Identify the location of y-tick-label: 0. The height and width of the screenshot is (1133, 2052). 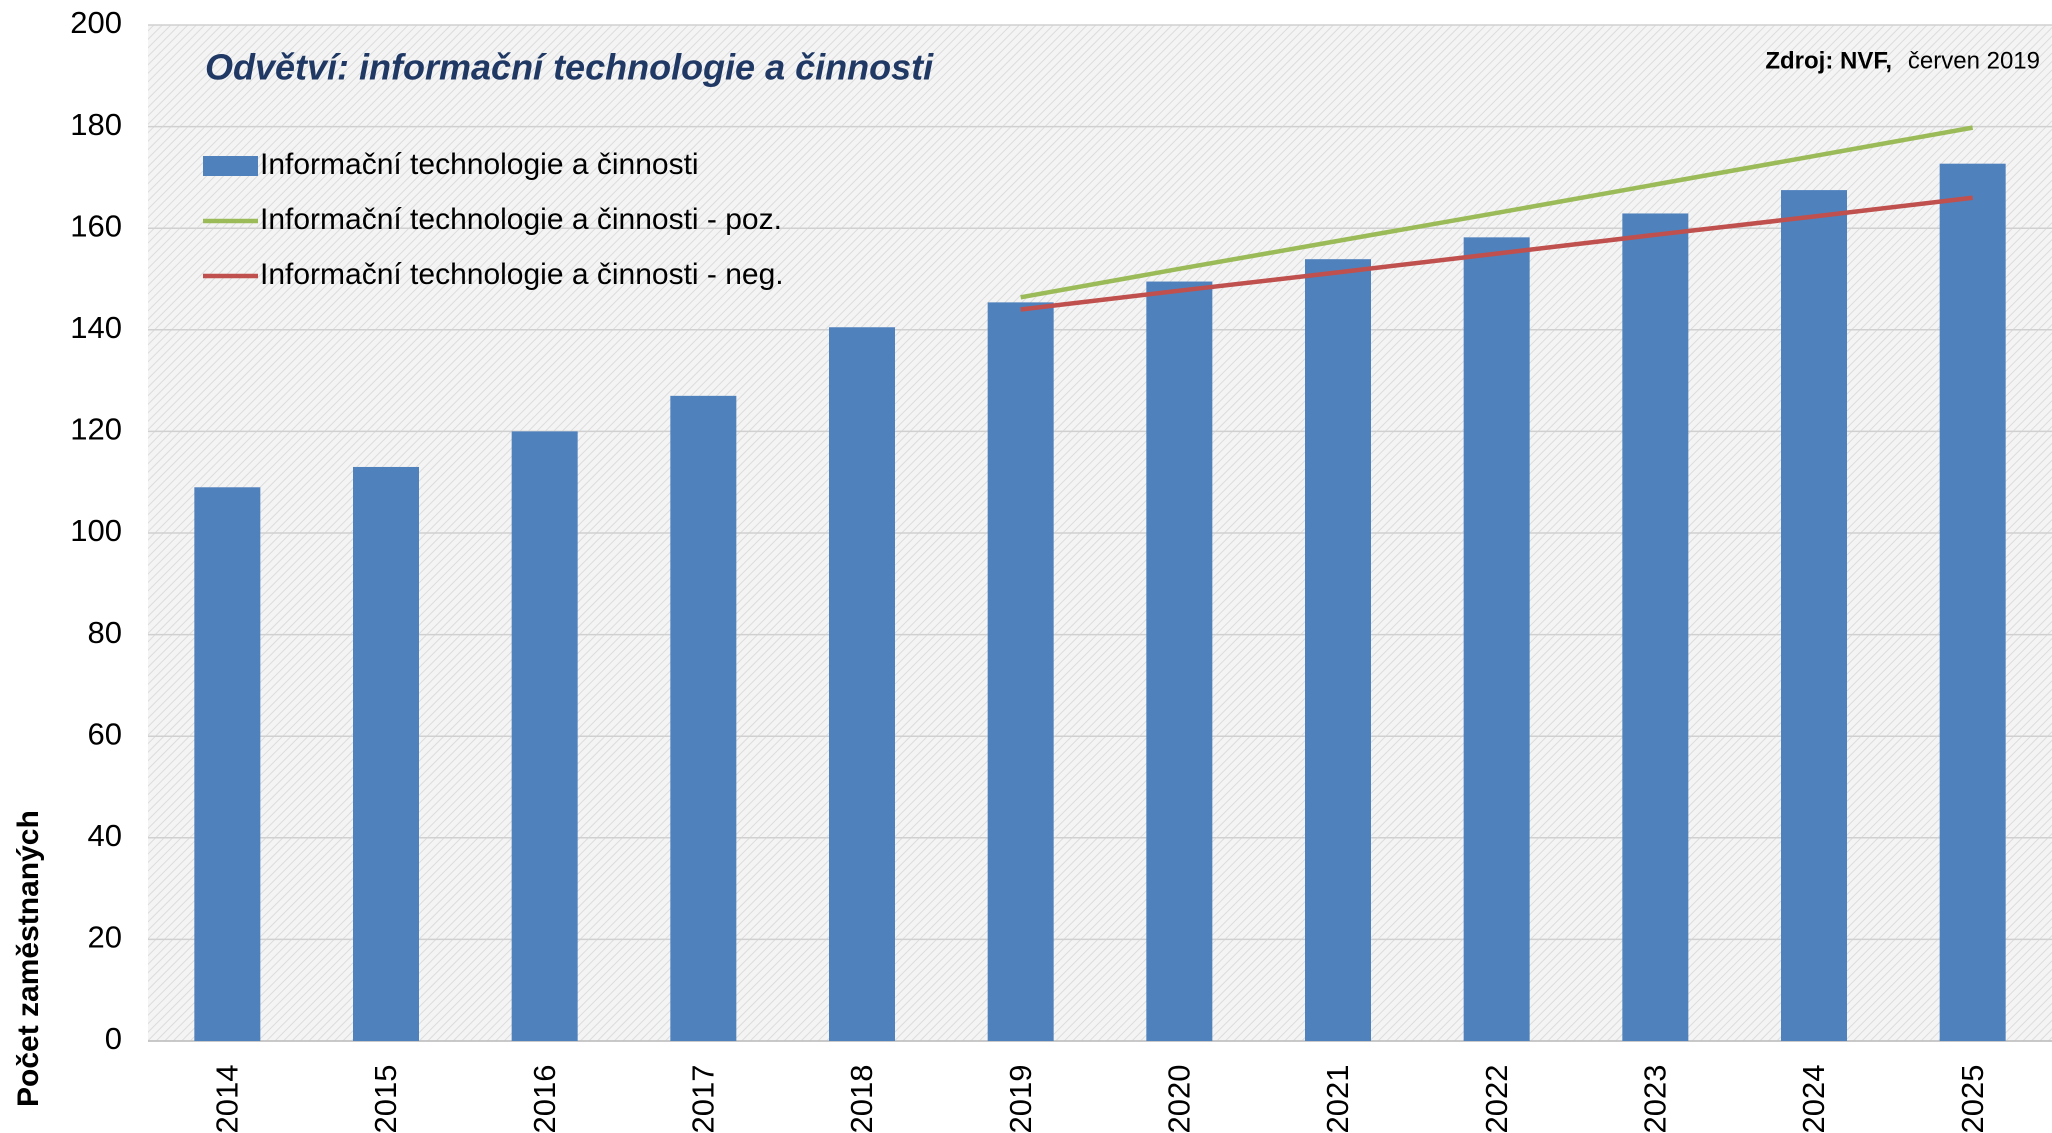
(113, 1038).